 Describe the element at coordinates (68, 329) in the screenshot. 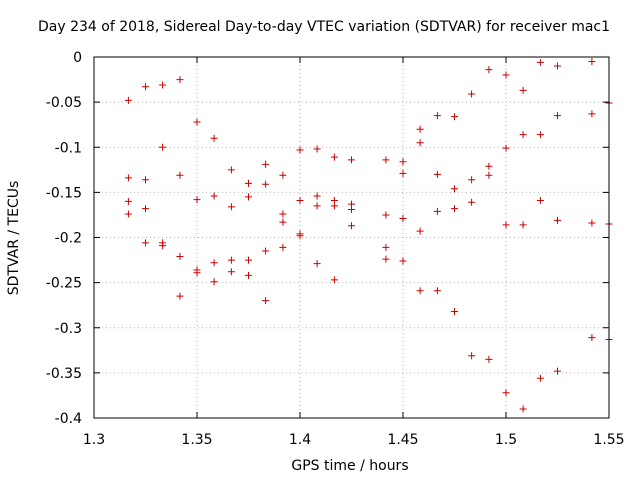

I see `y-tick-label: -0.3` at that location.